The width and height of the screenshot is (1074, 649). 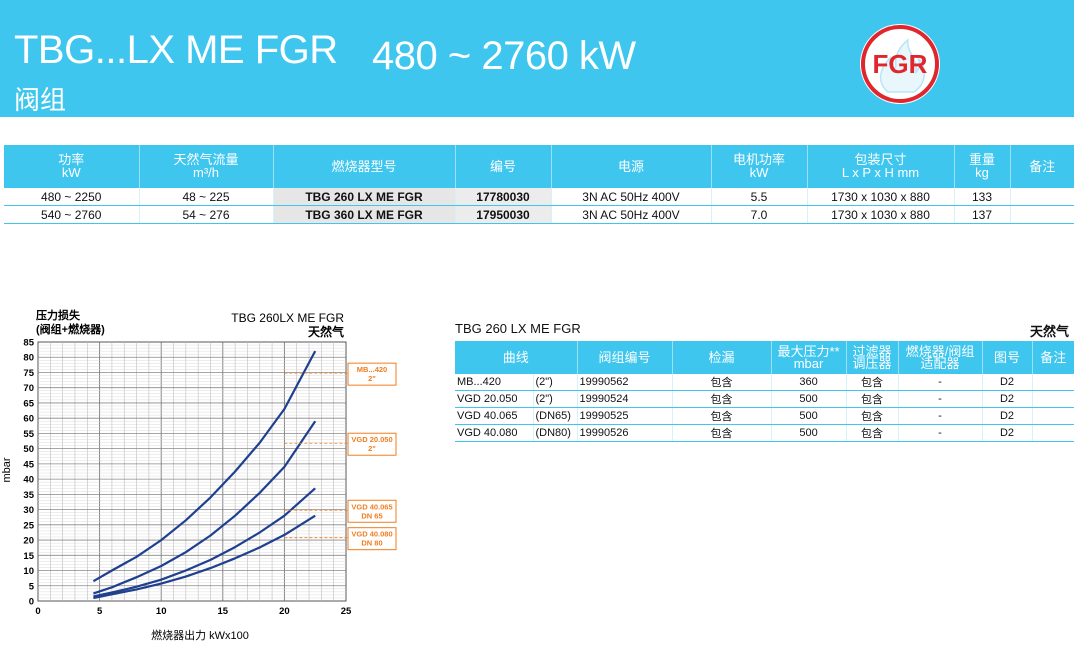 What do you see at coordinates (72, 196) in the screenshot?
I see `table-cell: 480 ~ 2250` at bounding box center [72, 196].